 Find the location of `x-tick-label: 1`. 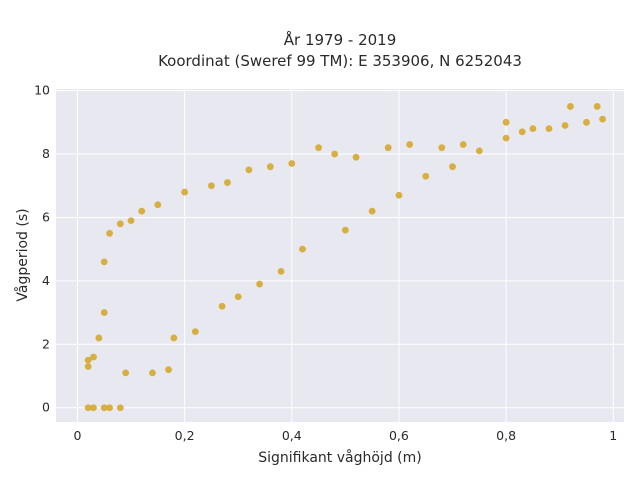

x-tick-label: 1 is located at coordinates (613, 435).